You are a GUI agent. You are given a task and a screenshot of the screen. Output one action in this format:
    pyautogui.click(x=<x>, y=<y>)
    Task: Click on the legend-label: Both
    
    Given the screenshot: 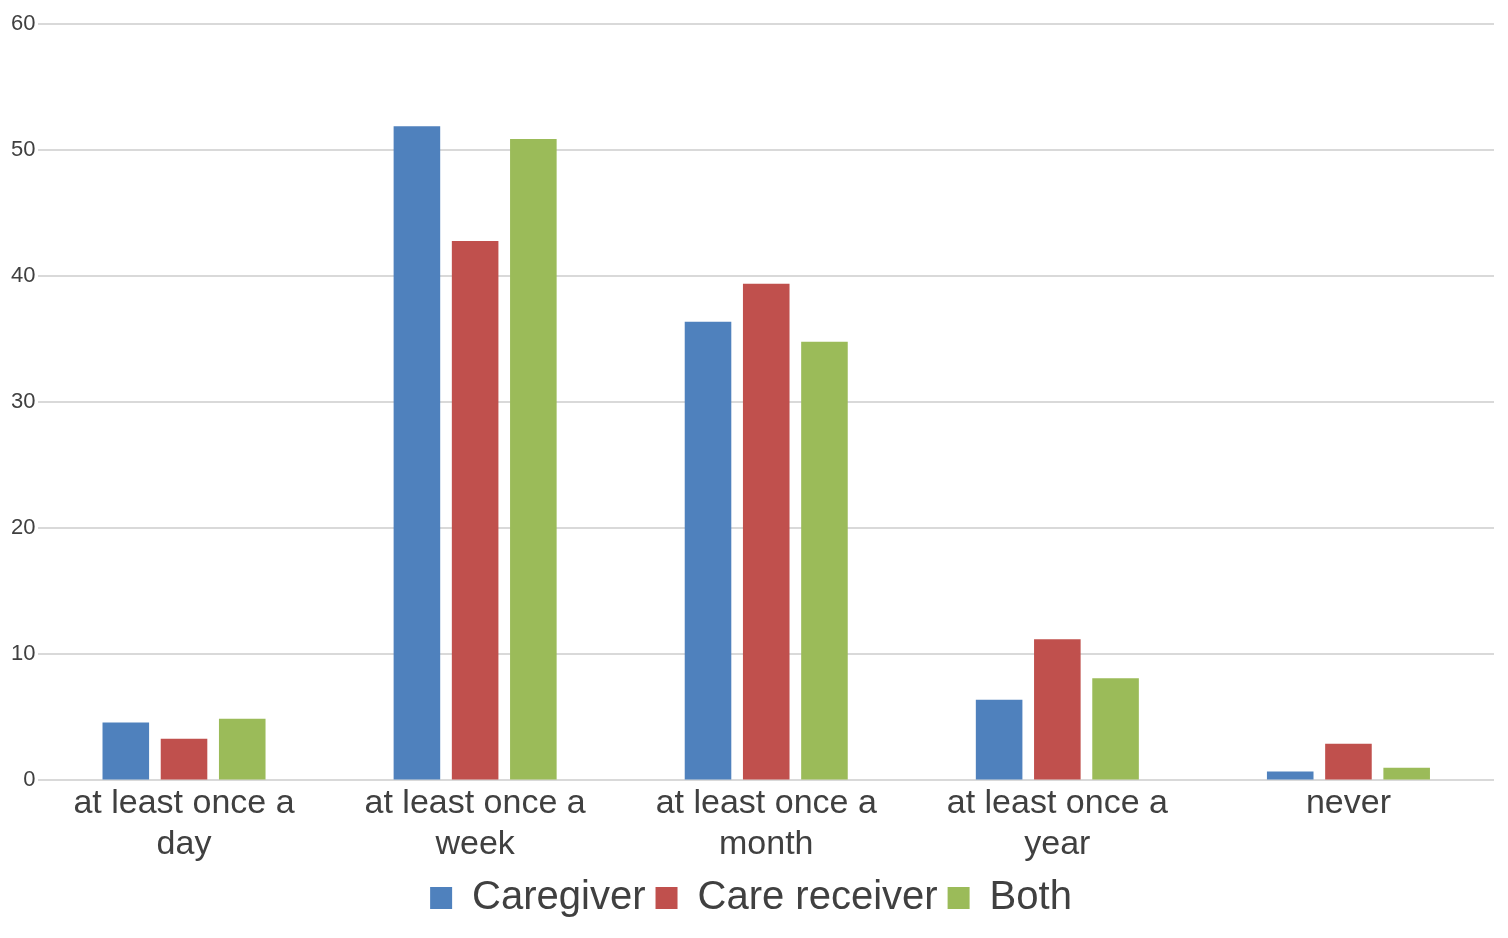 What is the action you would take?
    pyautogui.click(x=1030, y=895)
    